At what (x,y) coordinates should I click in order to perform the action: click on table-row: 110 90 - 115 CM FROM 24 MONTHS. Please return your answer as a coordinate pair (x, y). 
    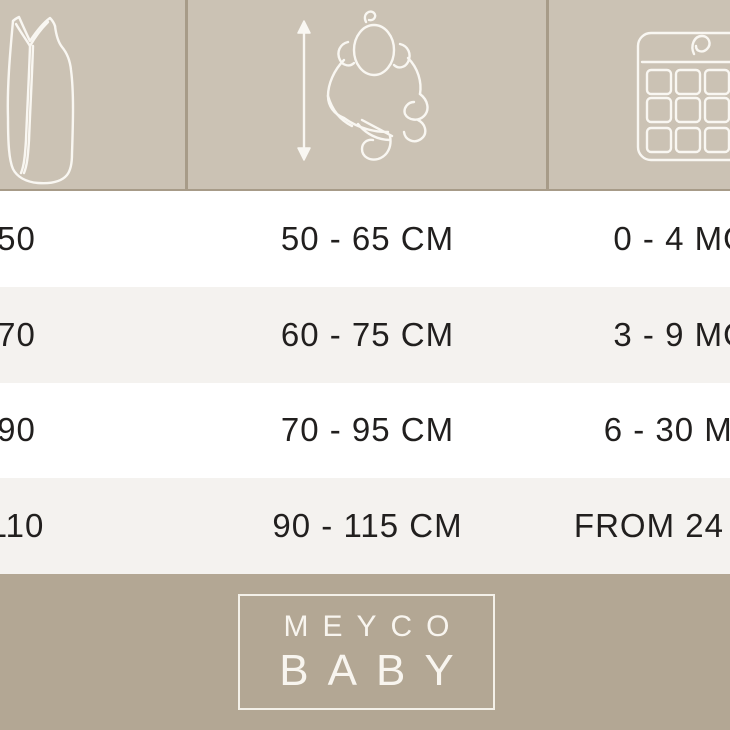
    Looking at the image, I should click on (365, 526).